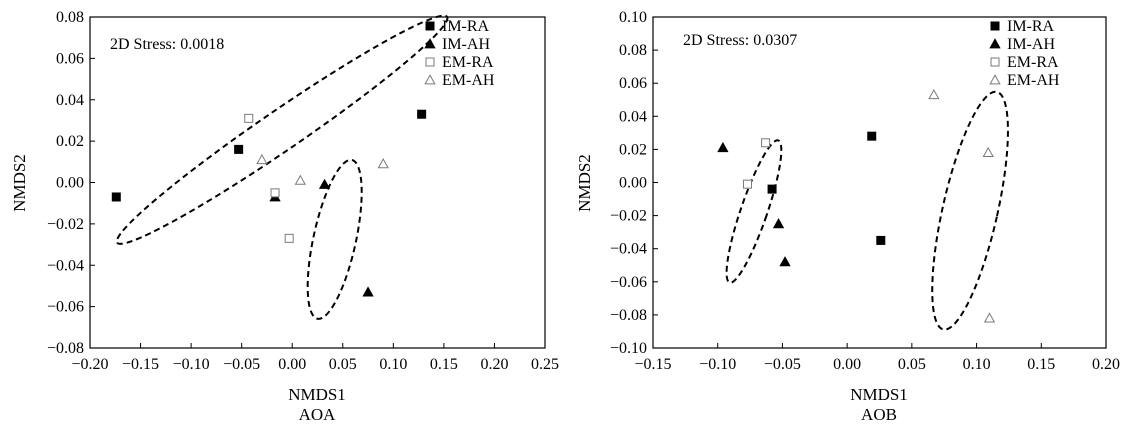  I want to click on panel-label-aob: AOB, so click(879, 414).